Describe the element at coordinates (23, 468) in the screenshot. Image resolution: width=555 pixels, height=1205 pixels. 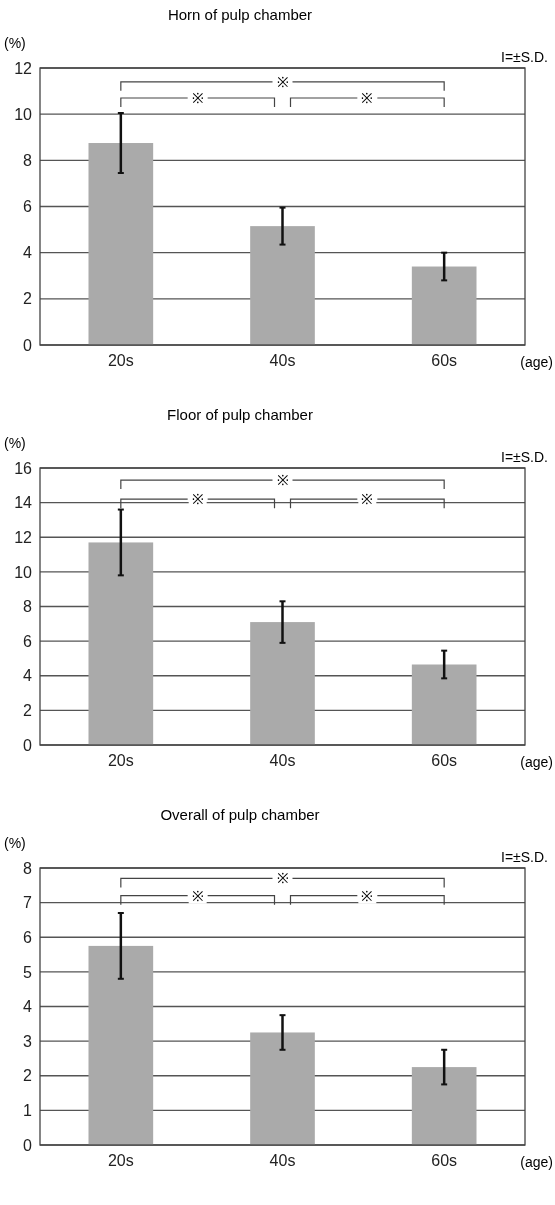
I see `y-tick-label: 16` at that location.